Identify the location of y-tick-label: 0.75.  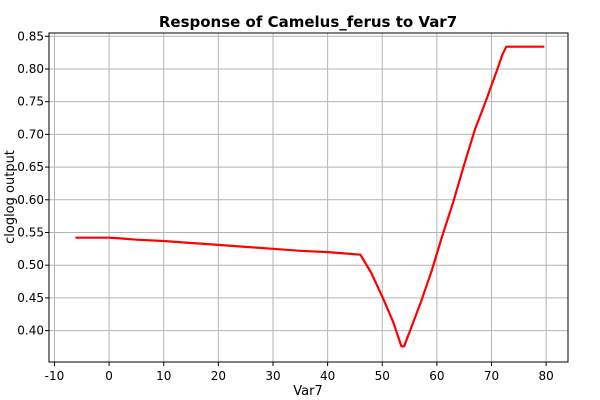
(30, 102).